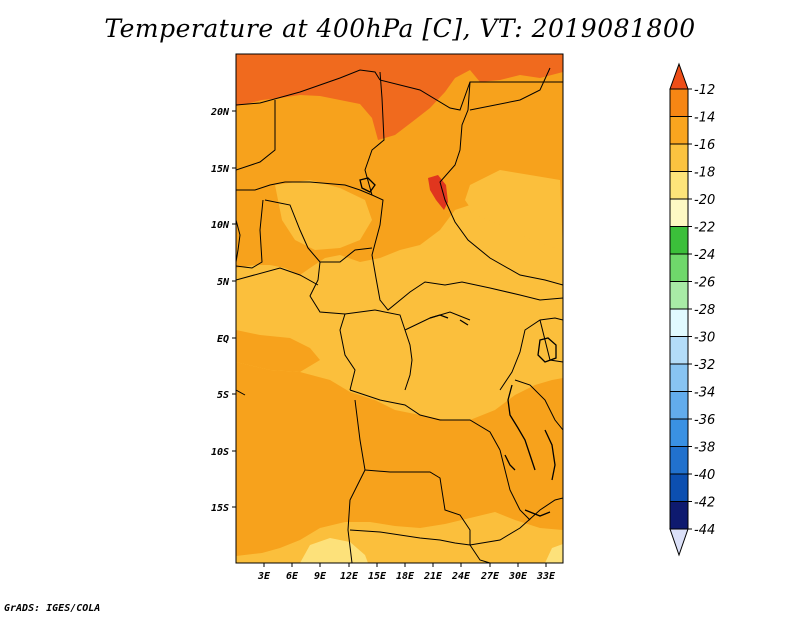 The height and width of the screenshot is (618, 800). Describe the element at coordinates (679, 76) in the screenshot. I see `colorbar-top-arrow` at that location.